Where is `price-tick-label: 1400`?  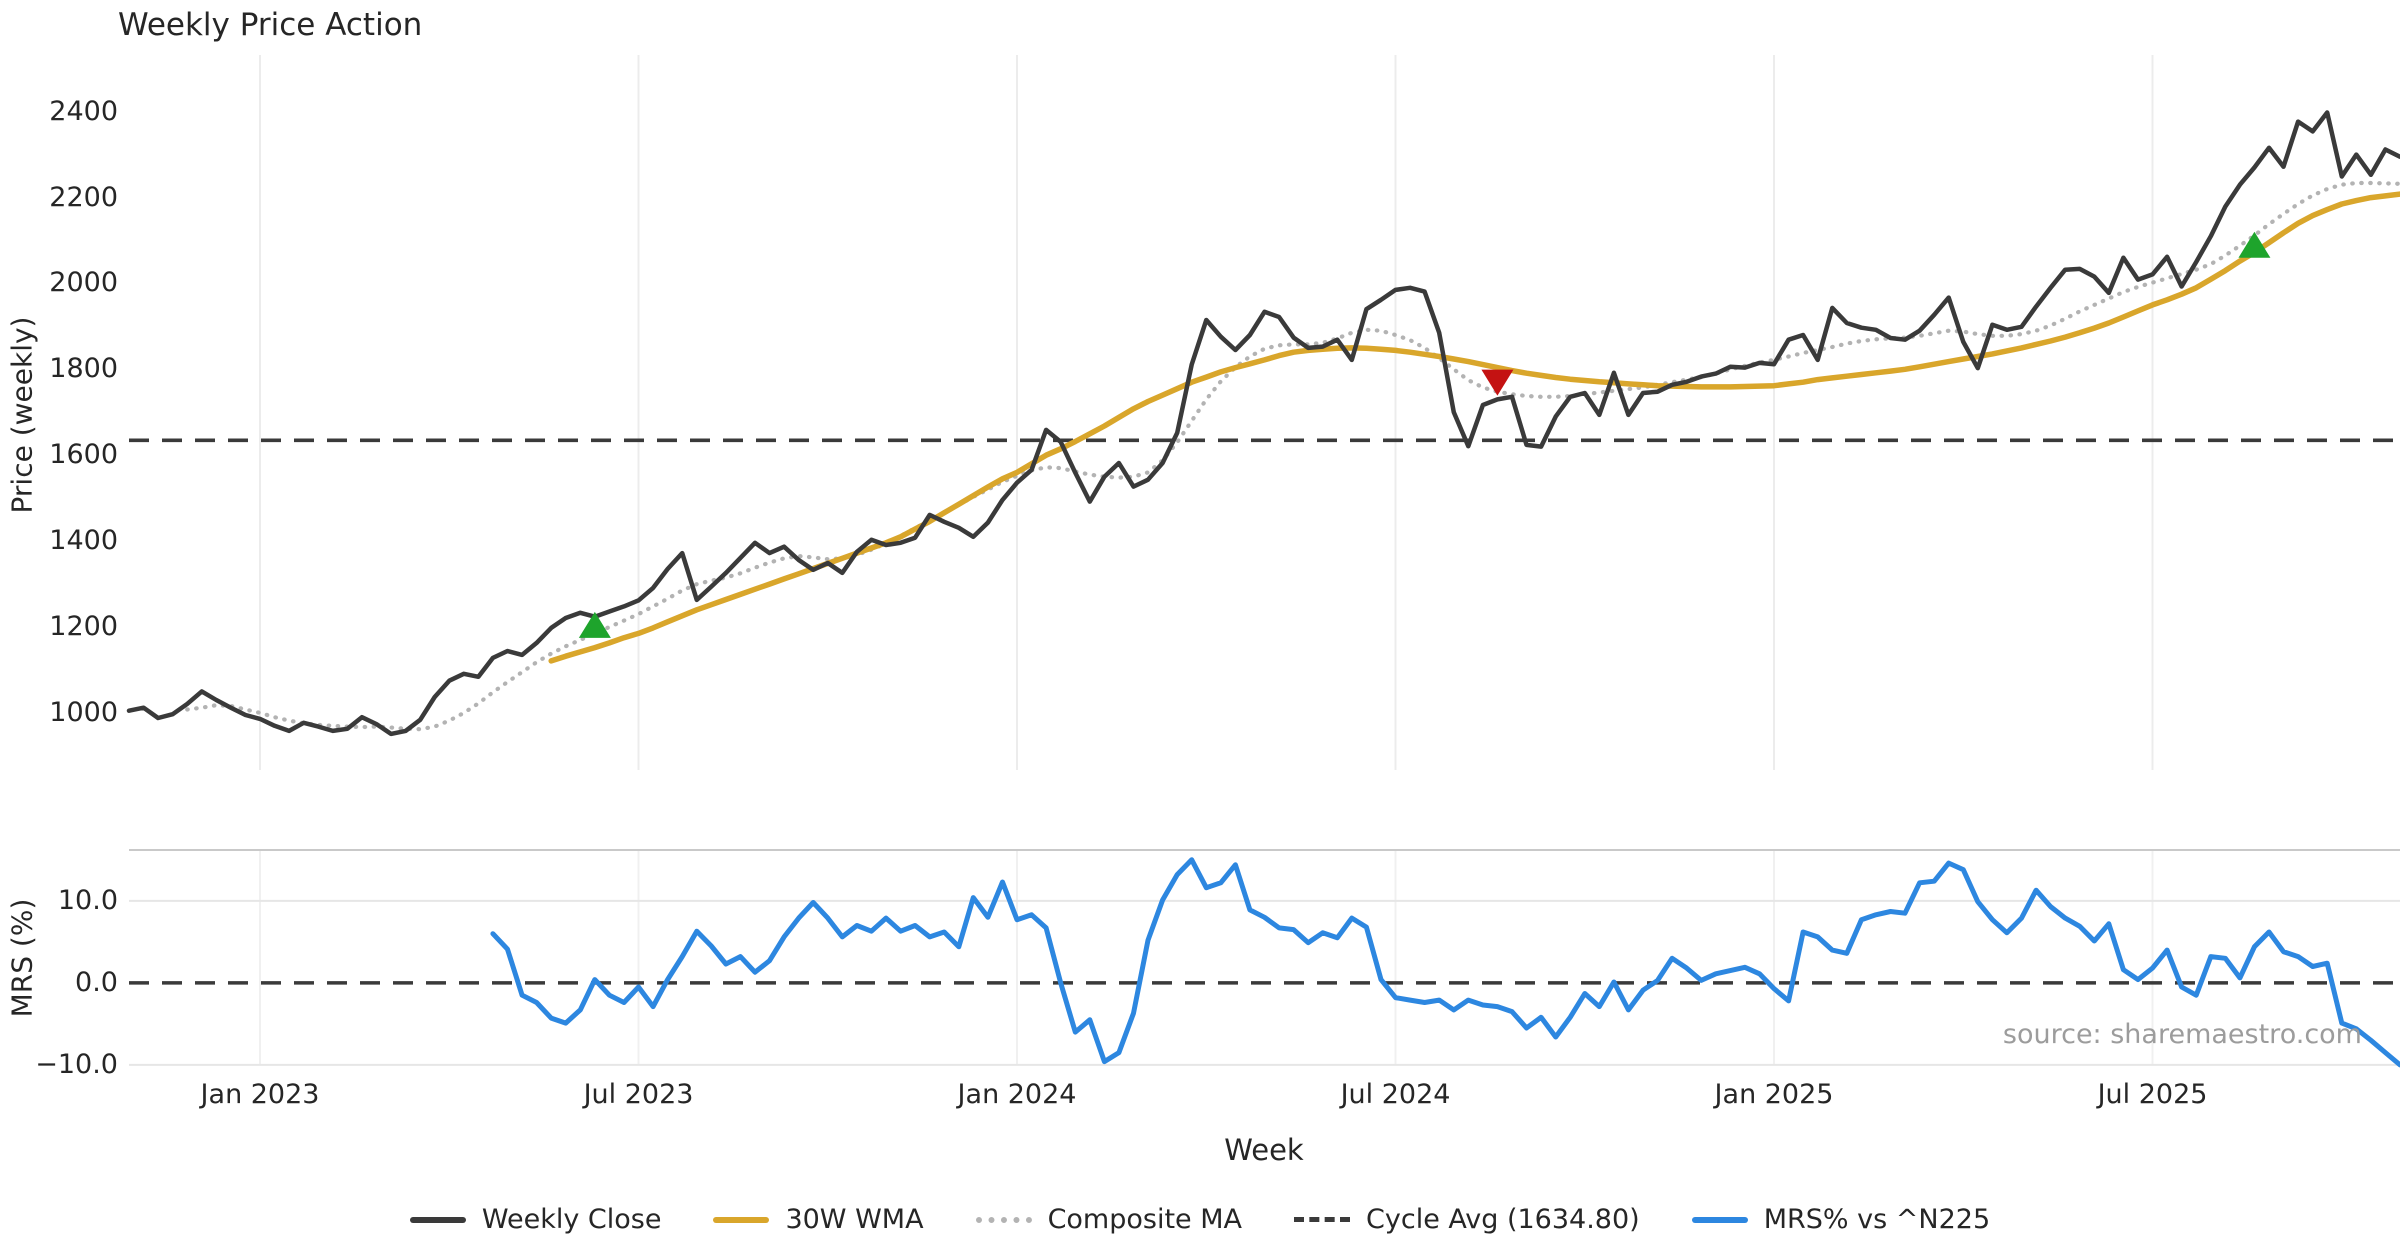 price-tick-label: 1400 is located at coordinates (83, 541).